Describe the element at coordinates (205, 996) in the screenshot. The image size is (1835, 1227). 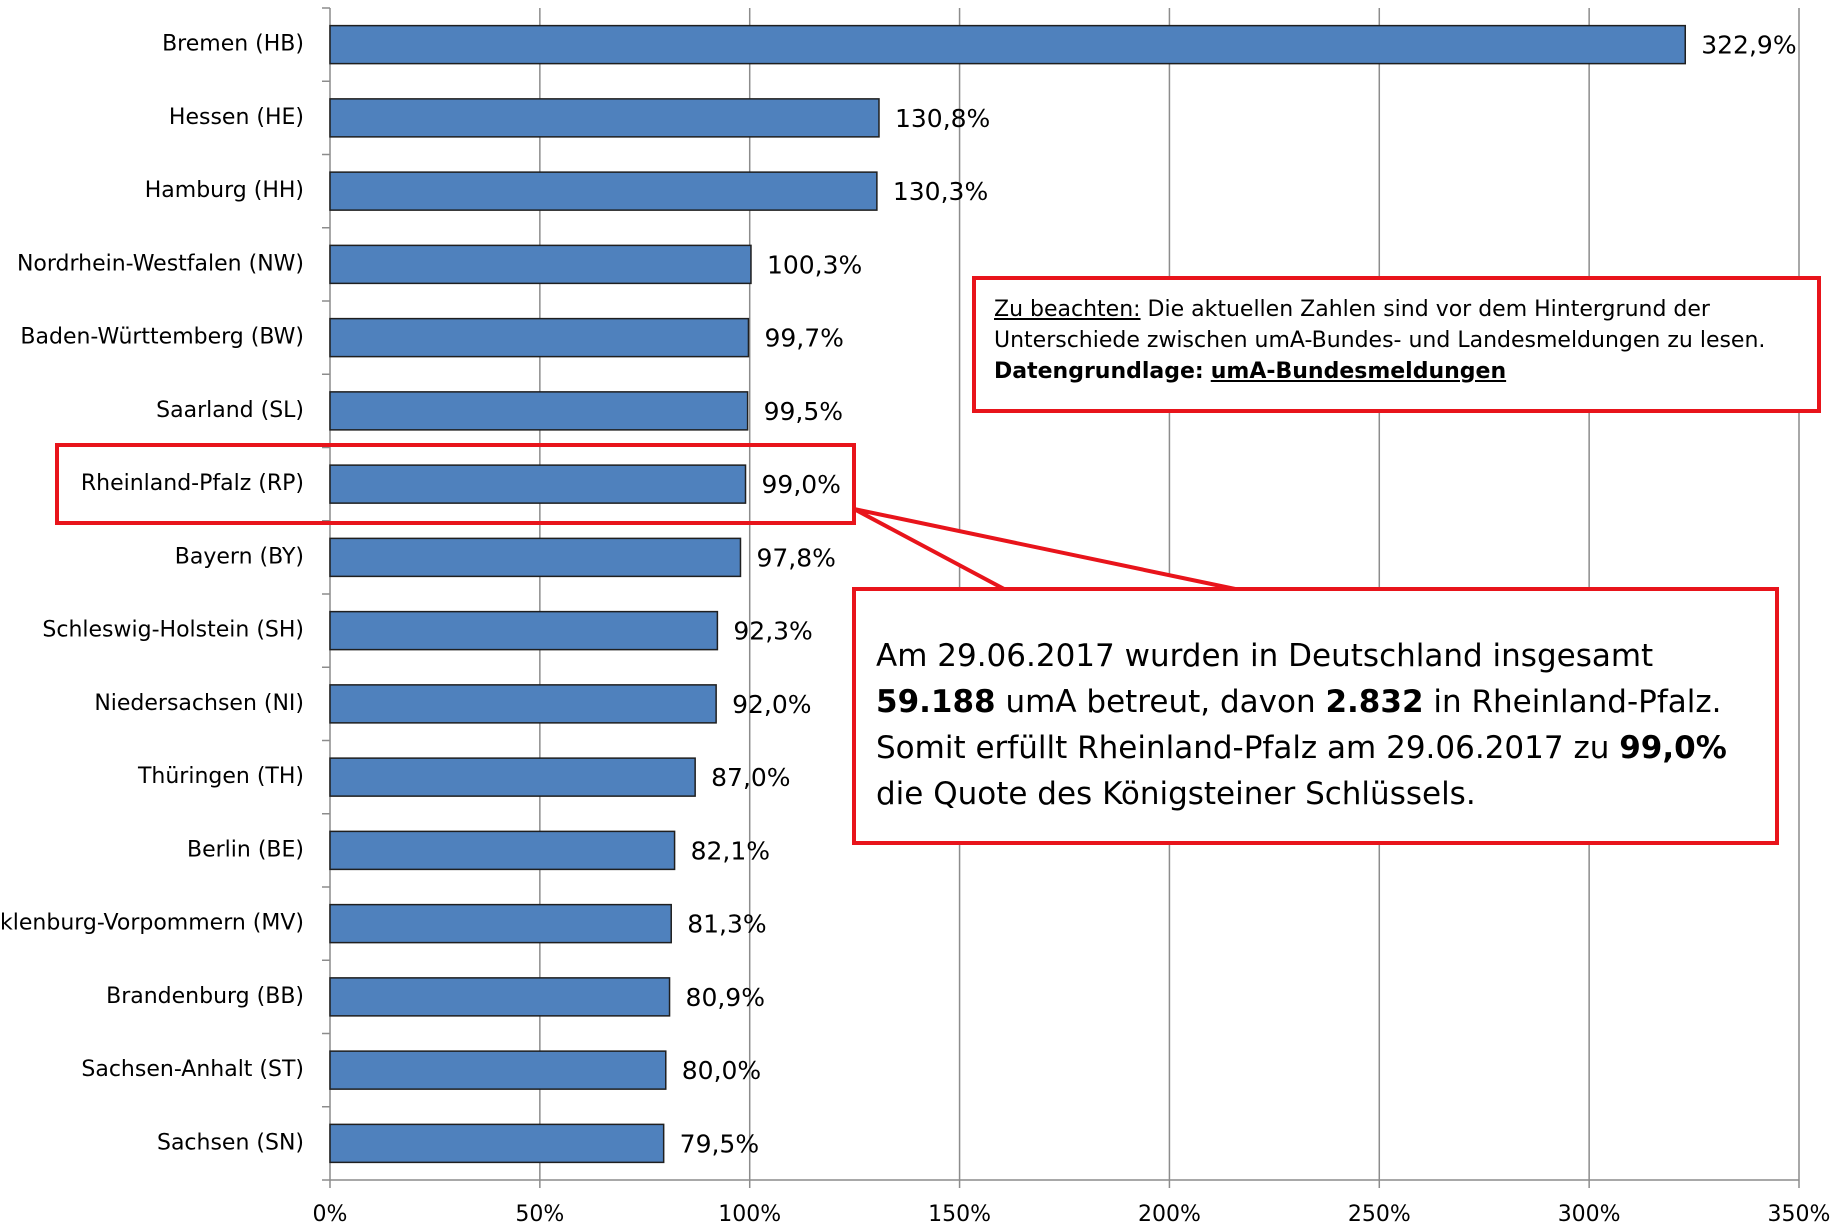
I see `y-tick-label: Brandenburg (BB)` at that location.